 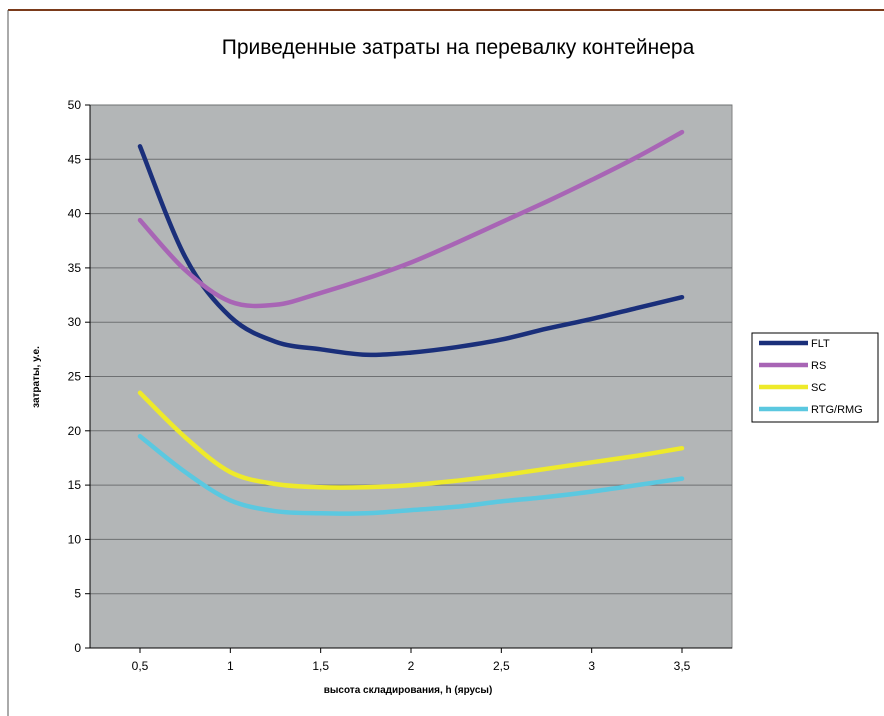 I want to click on y-tick-label: 45, so click(x=75, y=159).